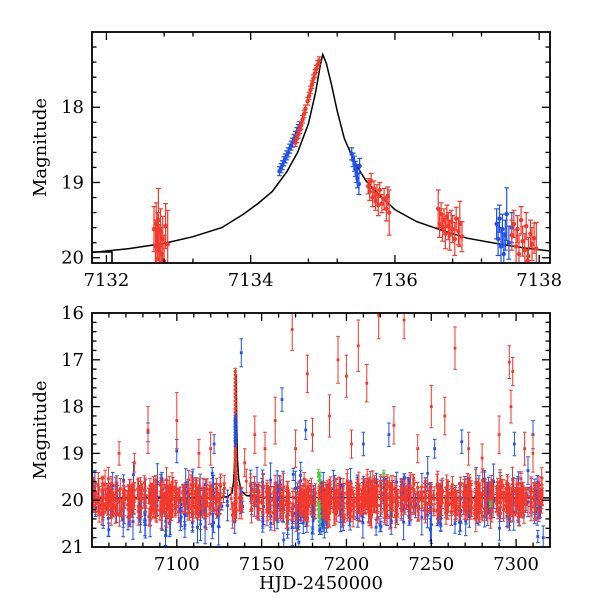 The image size is (600, 604). What do you see at coordinates (431, 564) in the screenshot?
I see `x-tick-label: 7250` at bounding box center [431, 564].